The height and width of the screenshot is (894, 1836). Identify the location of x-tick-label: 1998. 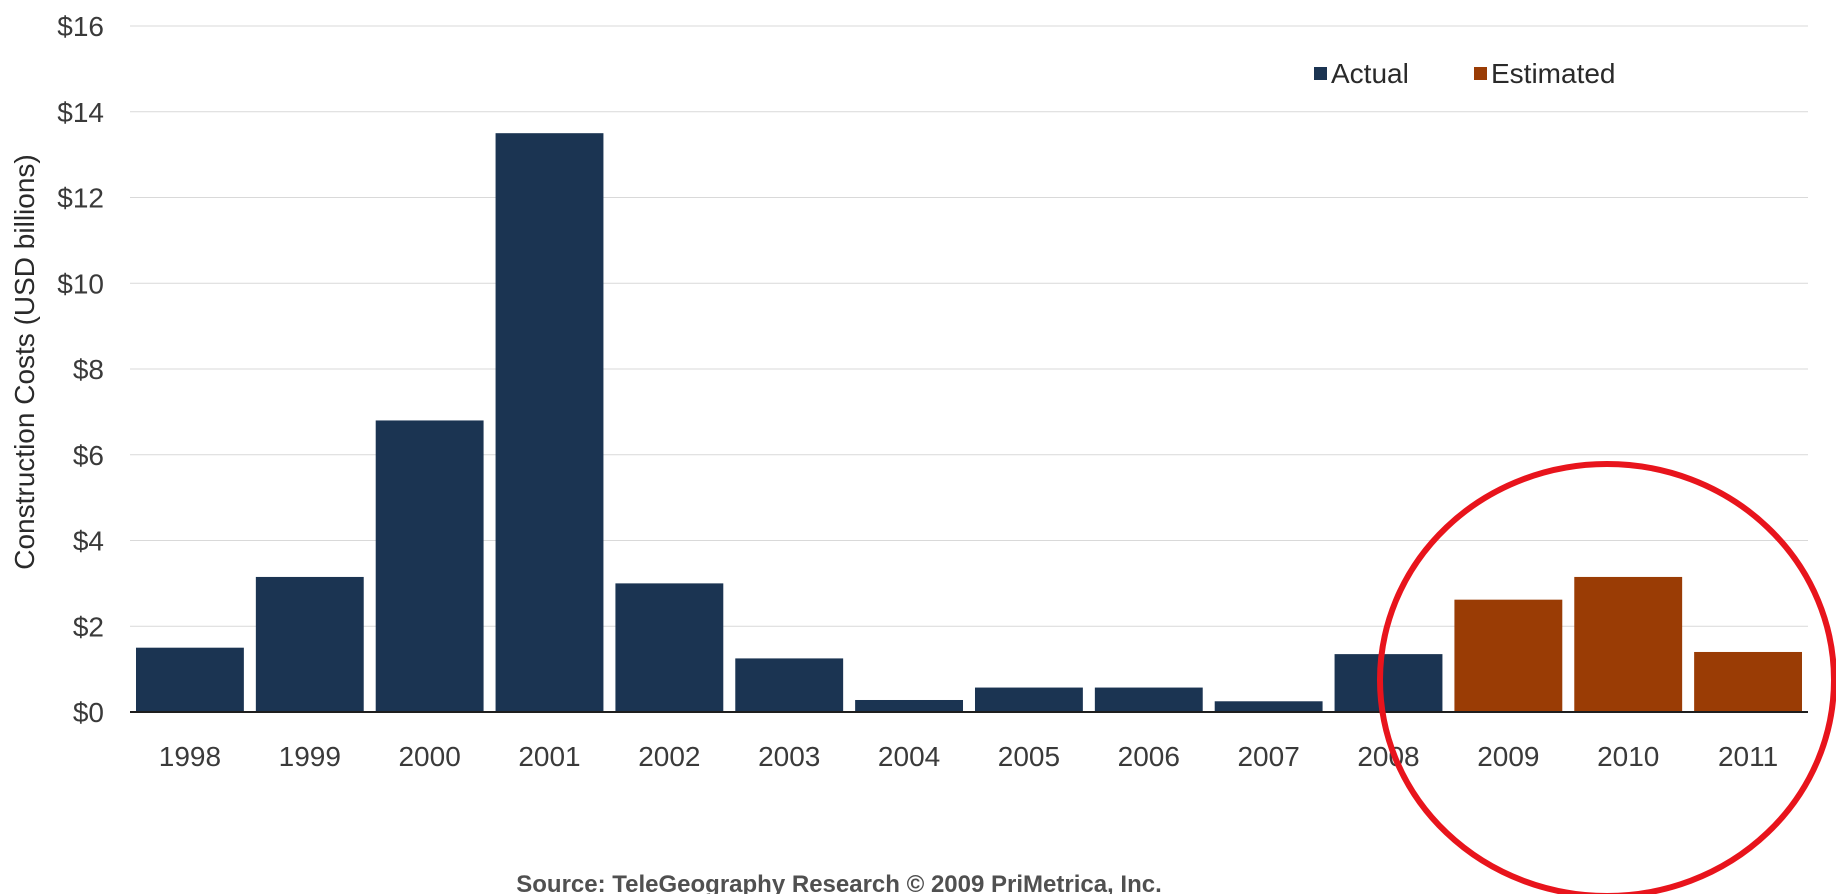
(190, 756).